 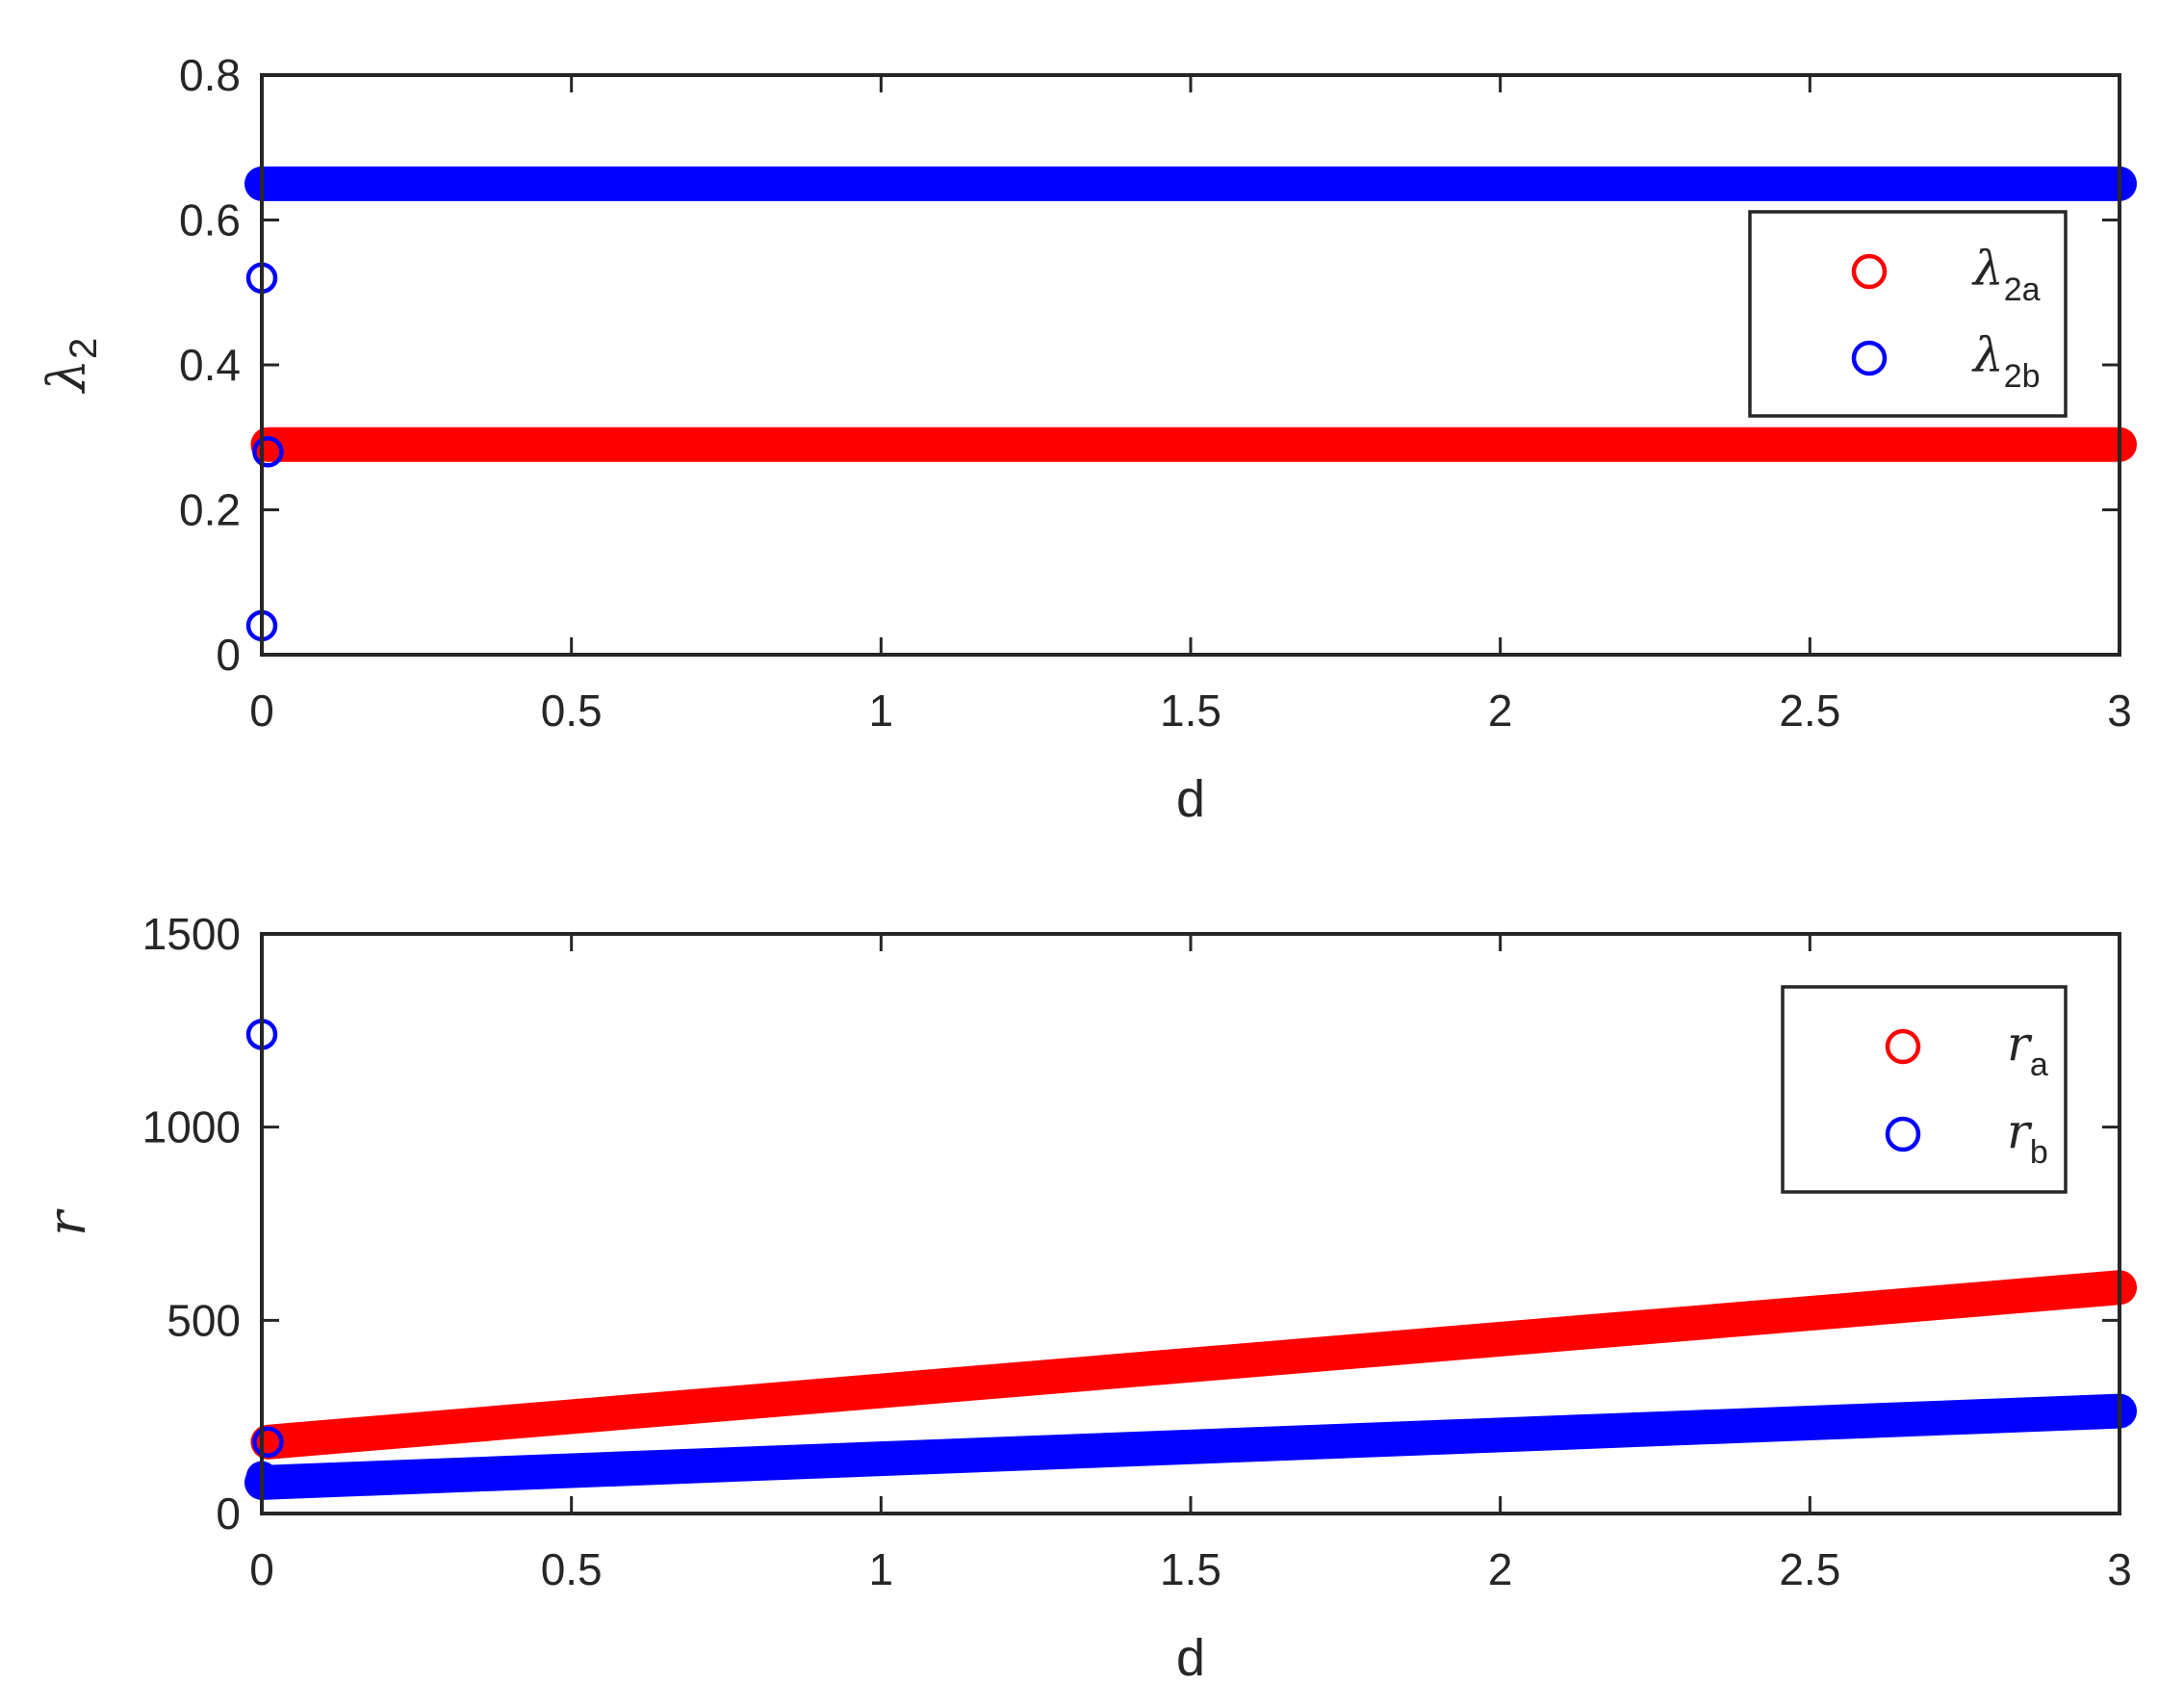 I want to click on legend-label-b: rb, so click(x=2027, y=1137).